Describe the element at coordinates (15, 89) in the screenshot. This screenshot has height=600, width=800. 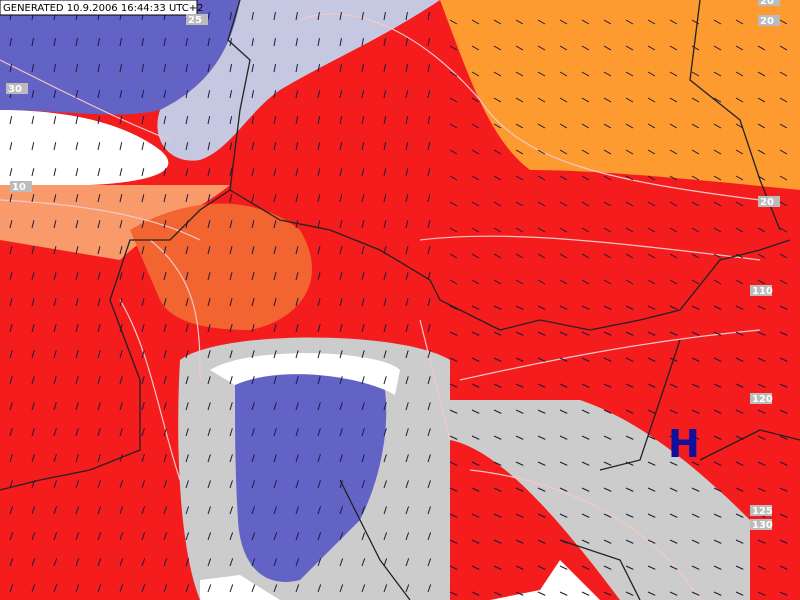
I see `contour-label: 30` at that location.